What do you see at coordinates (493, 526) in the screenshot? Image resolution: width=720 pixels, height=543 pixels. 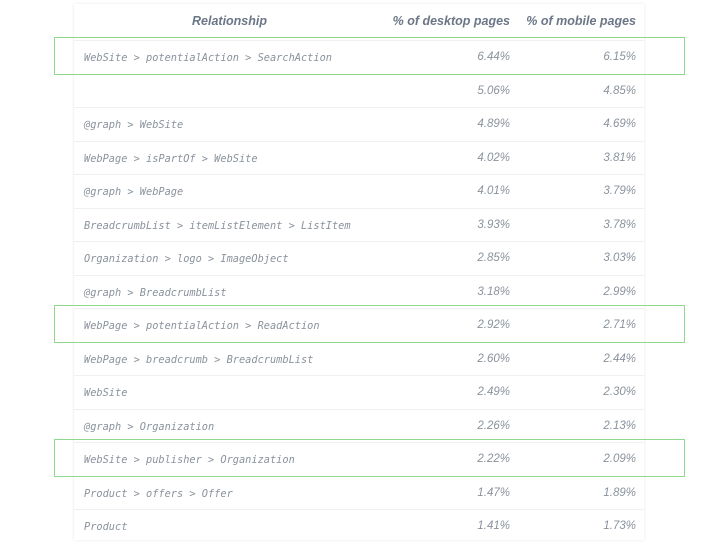 I see `cell-desktop-percent: 1.41%` at bounding box center [493, 526].